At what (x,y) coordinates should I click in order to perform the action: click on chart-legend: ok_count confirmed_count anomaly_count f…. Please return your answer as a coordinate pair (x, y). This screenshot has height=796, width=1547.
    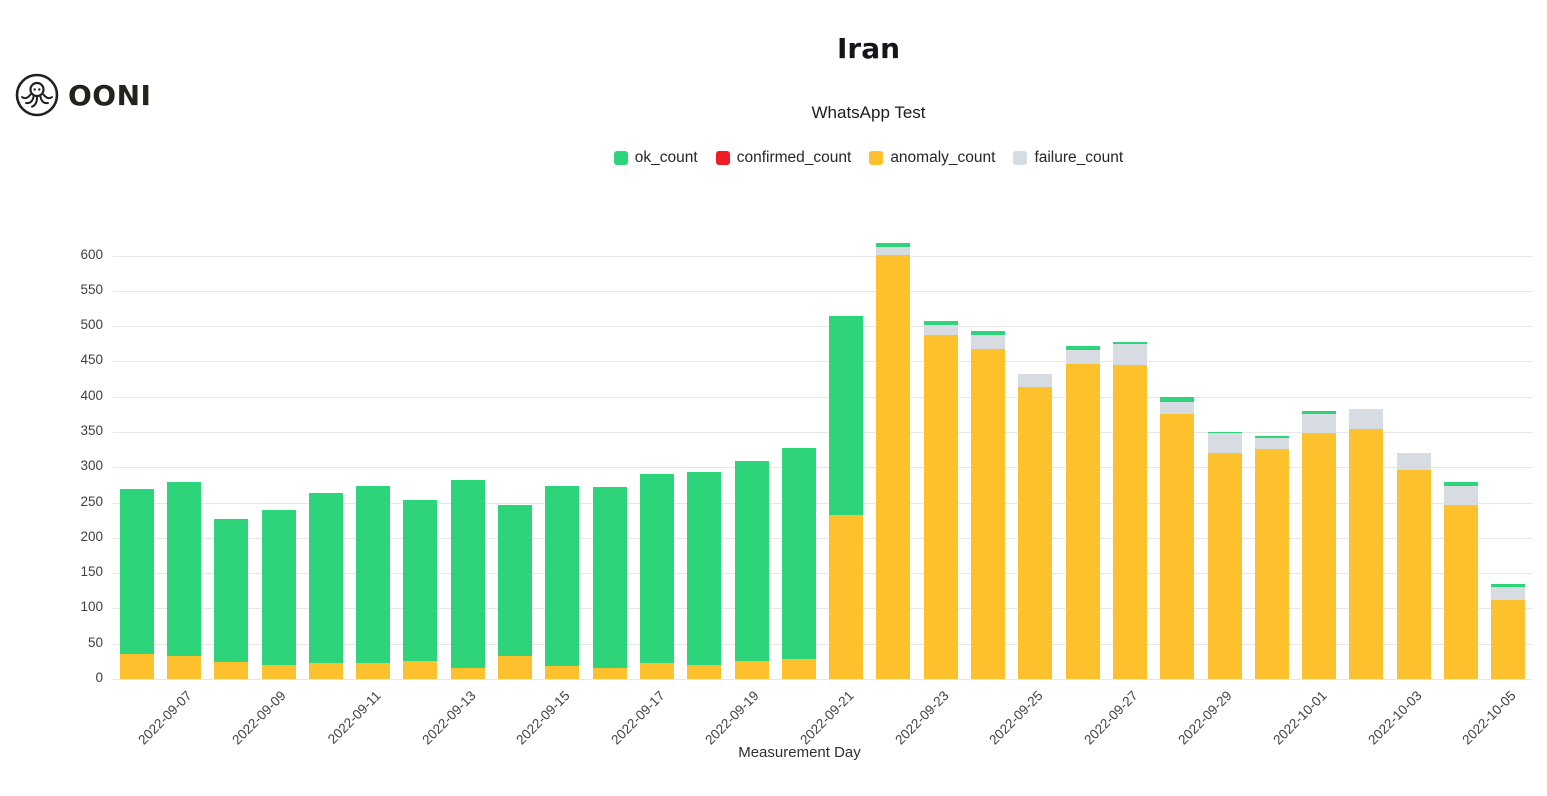
    Looking at the image, I should click on (868, 158).